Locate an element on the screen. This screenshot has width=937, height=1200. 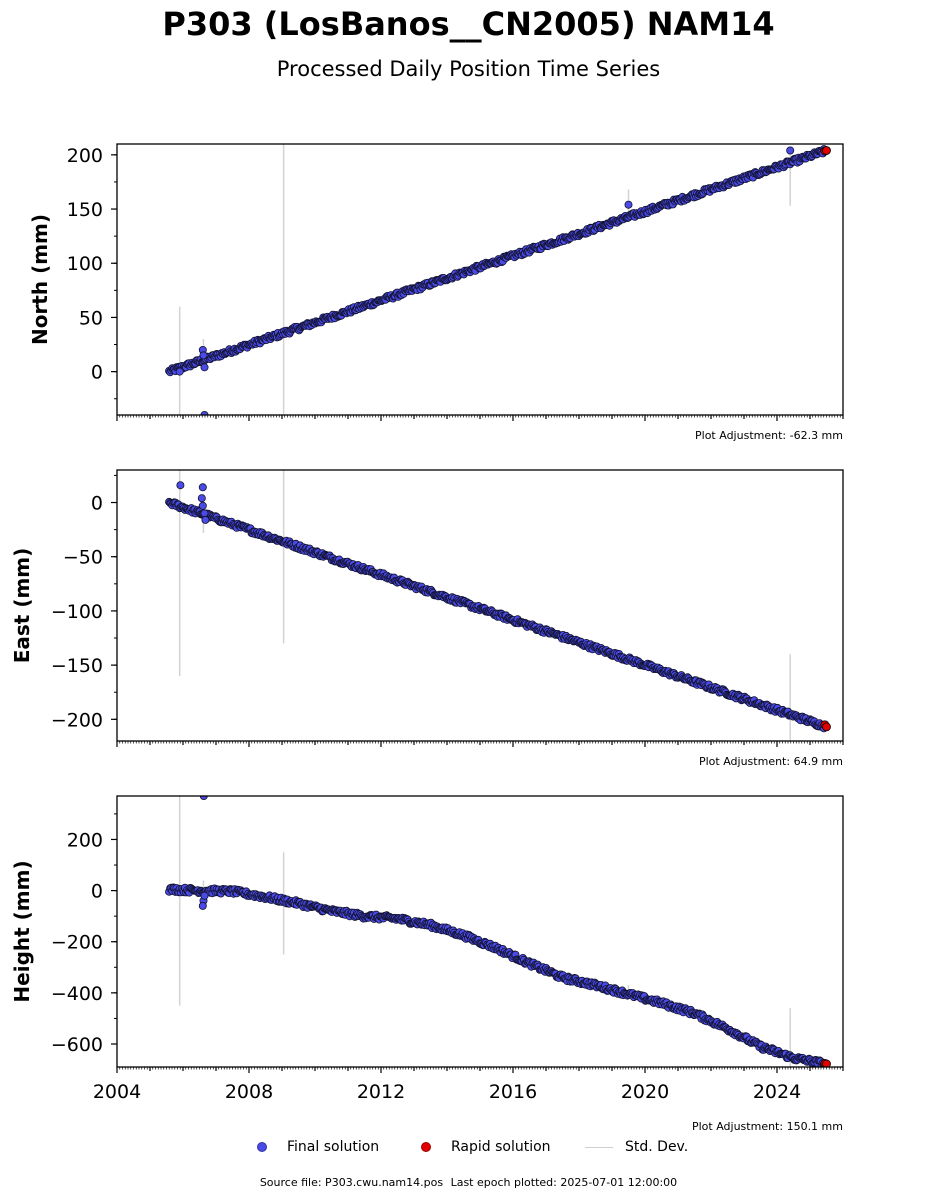
y-tick-label: −100 is located at coordinates (77, 612).